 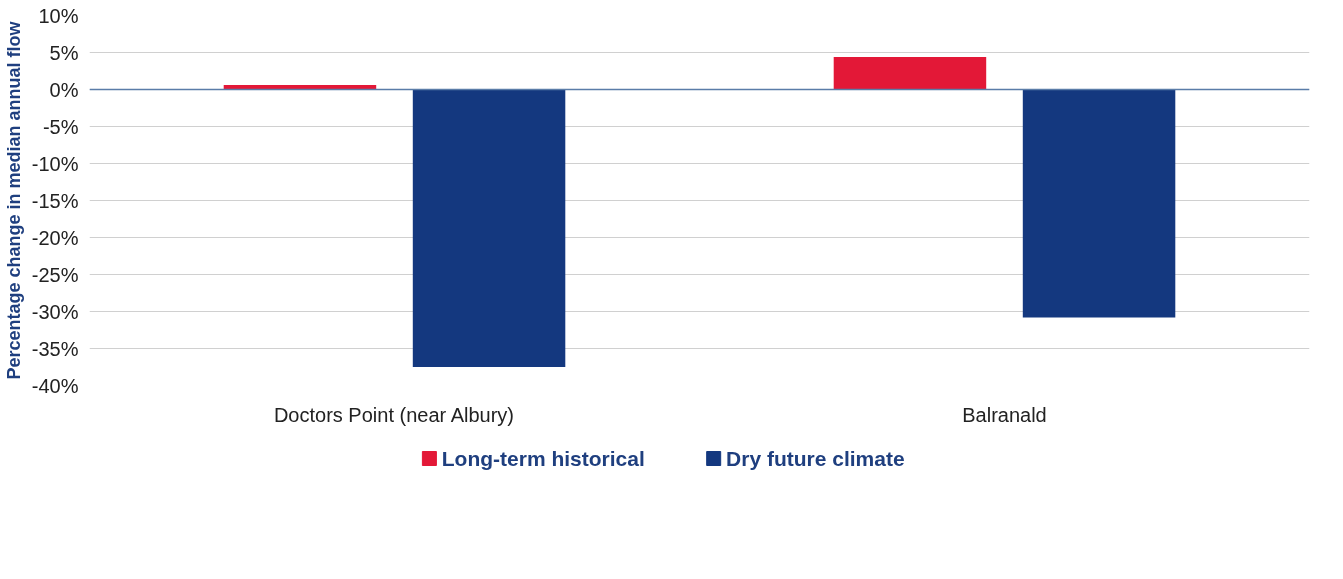 What do you see at coordinates (55, 385) in the screenshot?
I see `y-tick-label: -40%` at bounding box center [55, 385].